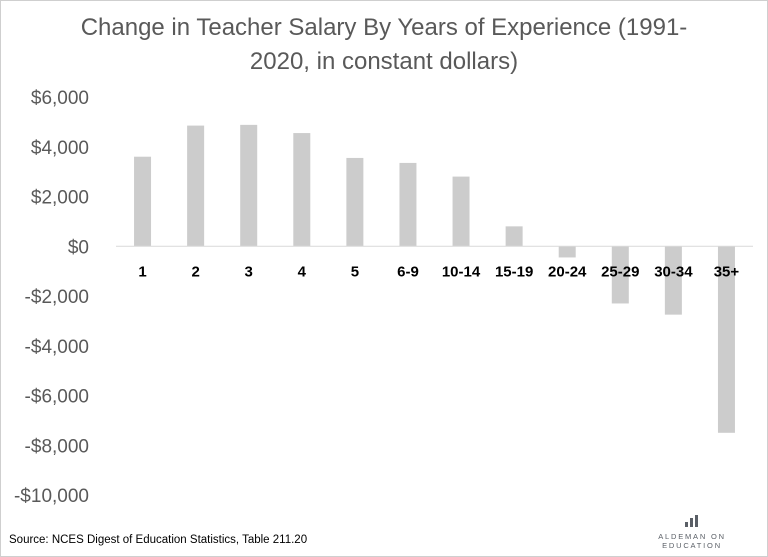 This screenshot has width=768, height=557. I want to click on x-tick-label: 3, so click(249, 271).